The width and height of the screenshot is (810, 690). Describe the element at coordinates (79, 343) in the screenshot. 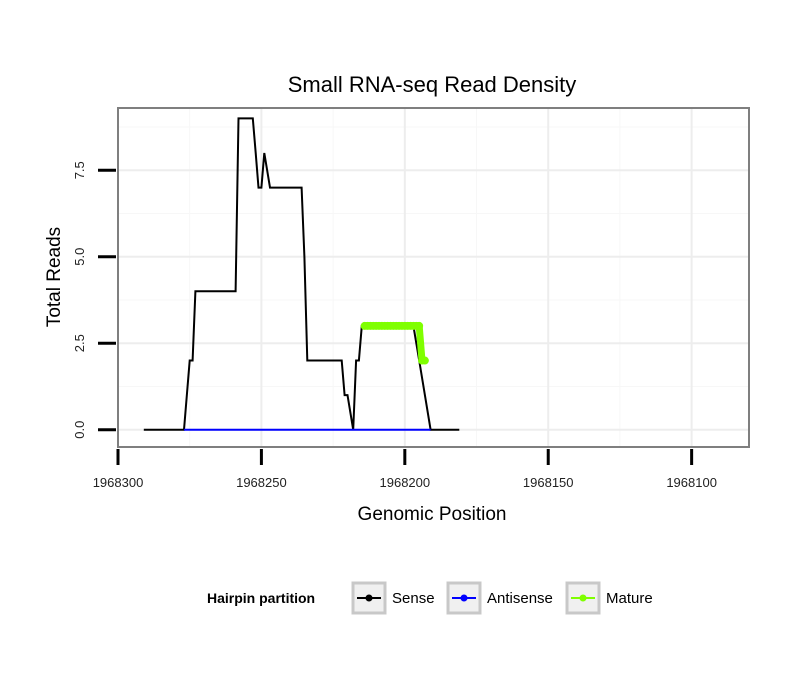

I see `y-tick-label: 2.5` at that location.